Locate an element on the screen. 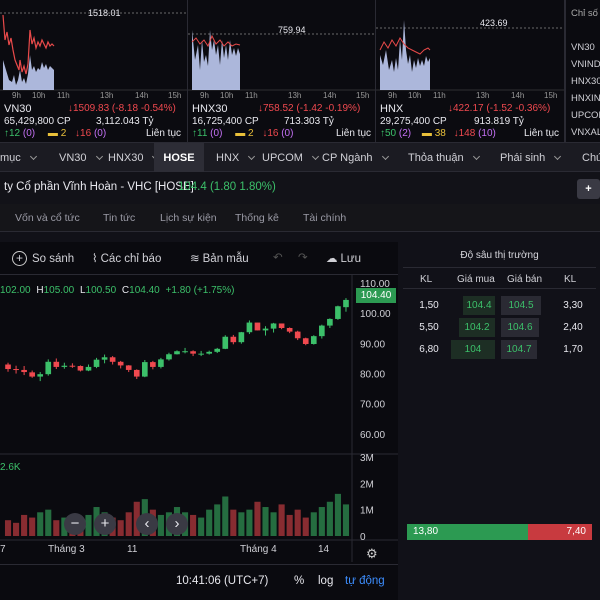  redo-icon: ↷ is located at coordinates (303, 258).